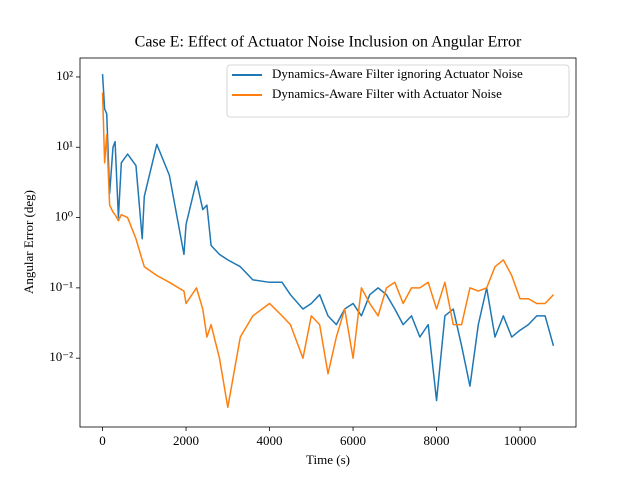 Image resolution: width=640 pixels, height=480 pixels. I want to click on x-axis-label: Time (s), so click(328, 459).